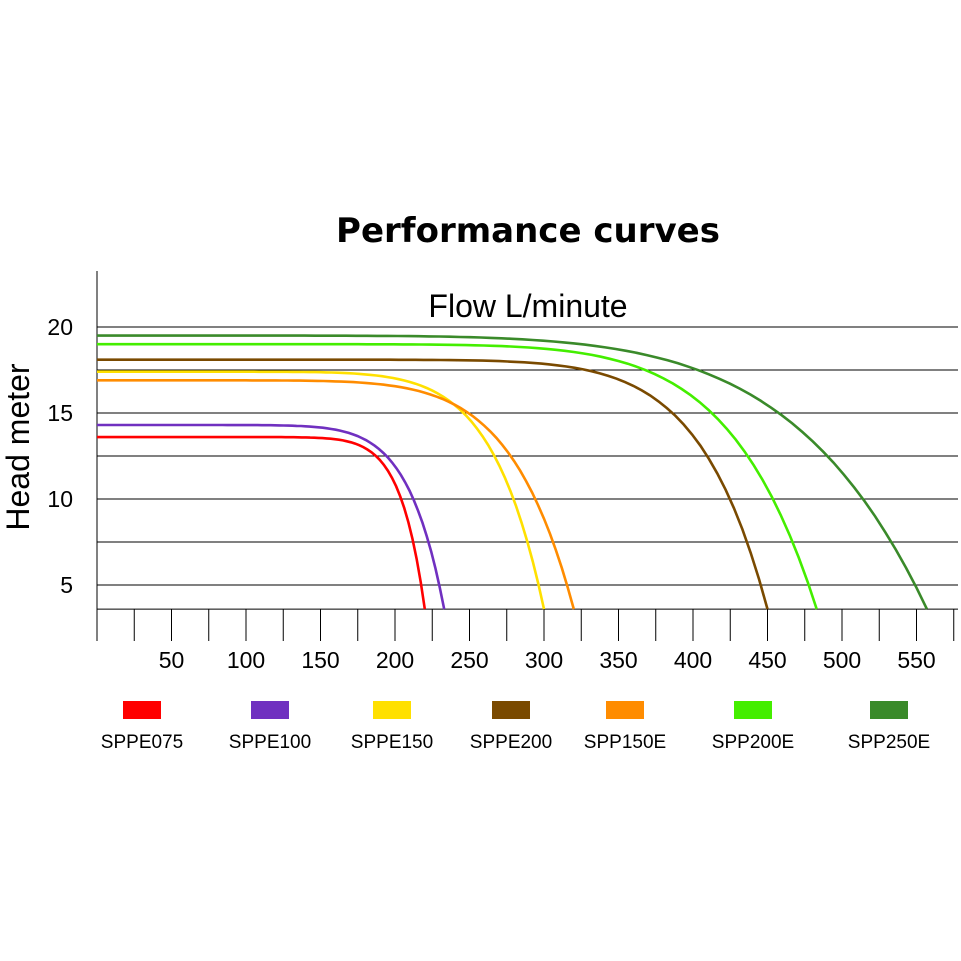 This screenshot has height=961, width=961. I want to click on chart-title: Performance curves, so click(528, 231).